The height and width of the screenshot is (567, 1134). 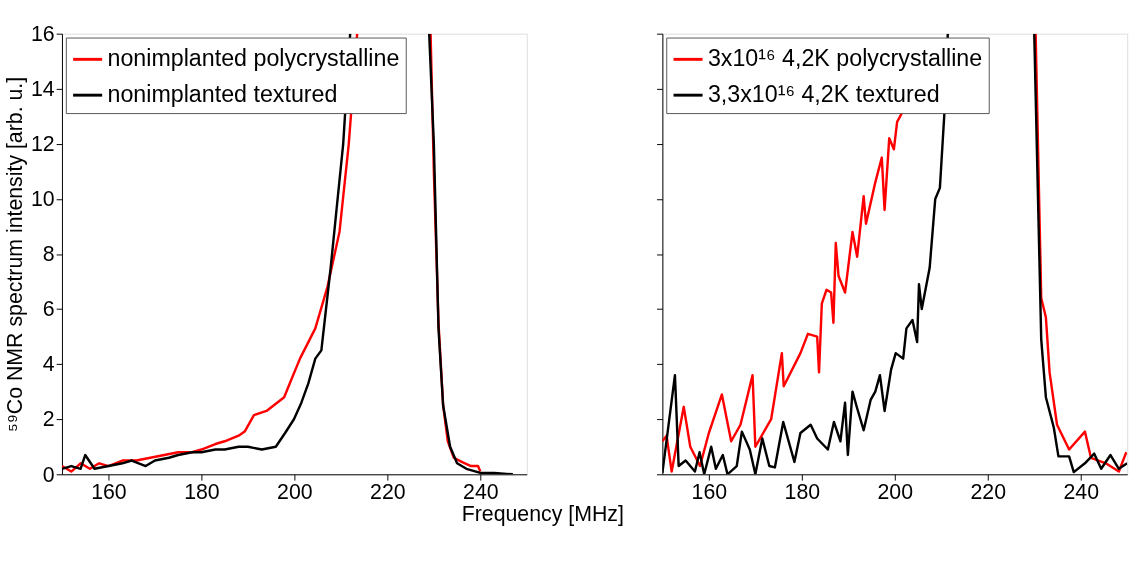 What do you see at coordinates (43, 89) in the screenshot?
I see `y-tick-label: 14` at bounding box center [43, 89].